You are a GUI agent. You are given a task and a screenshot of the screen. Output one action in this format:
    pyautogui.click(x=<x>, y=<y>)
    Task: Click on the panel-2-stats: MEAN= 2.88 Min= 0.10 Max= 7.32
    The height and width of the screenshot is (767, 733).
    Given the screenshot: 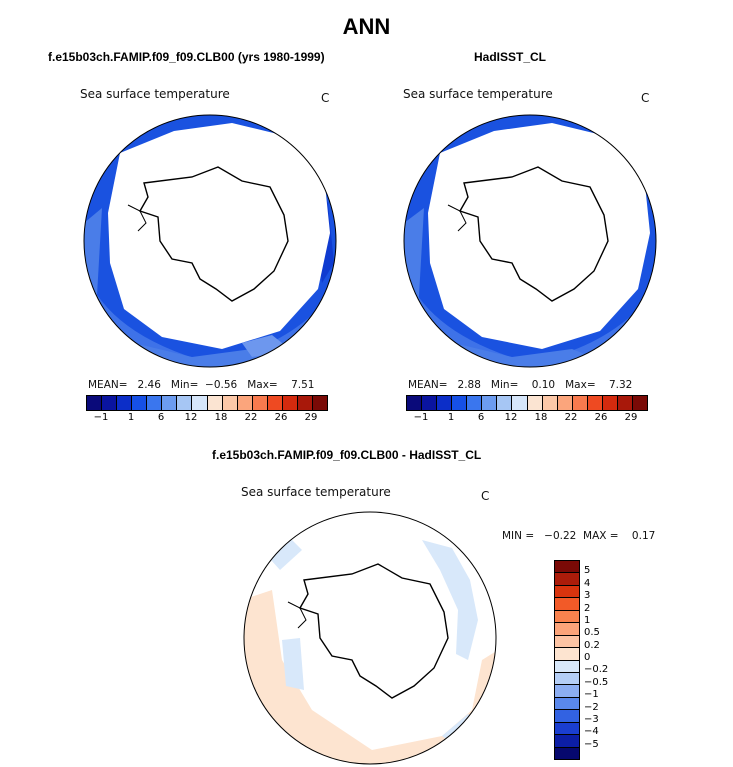 What is the action you would take?
    pyautogui.click(x=520, y=385)
    